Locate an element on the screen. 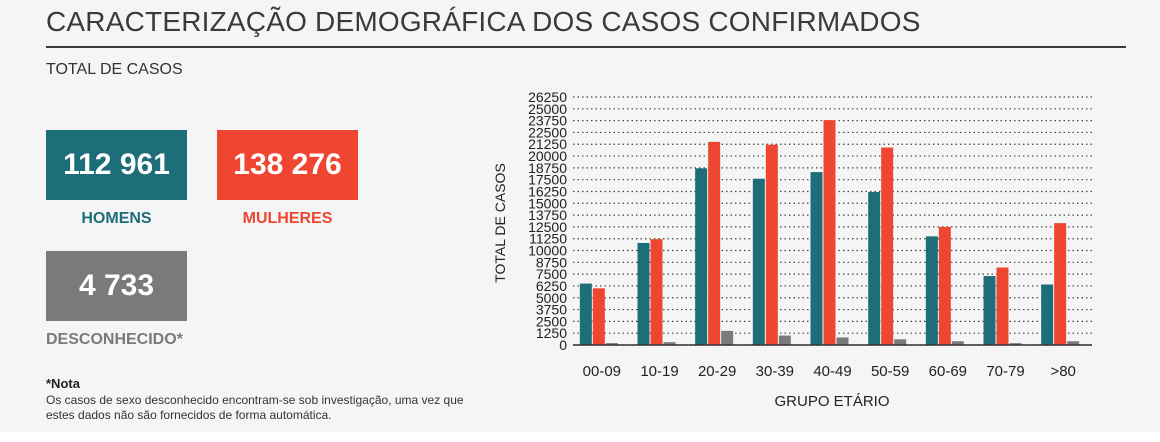  y-tick-label: 26250 is located at coordinates (547, 97).